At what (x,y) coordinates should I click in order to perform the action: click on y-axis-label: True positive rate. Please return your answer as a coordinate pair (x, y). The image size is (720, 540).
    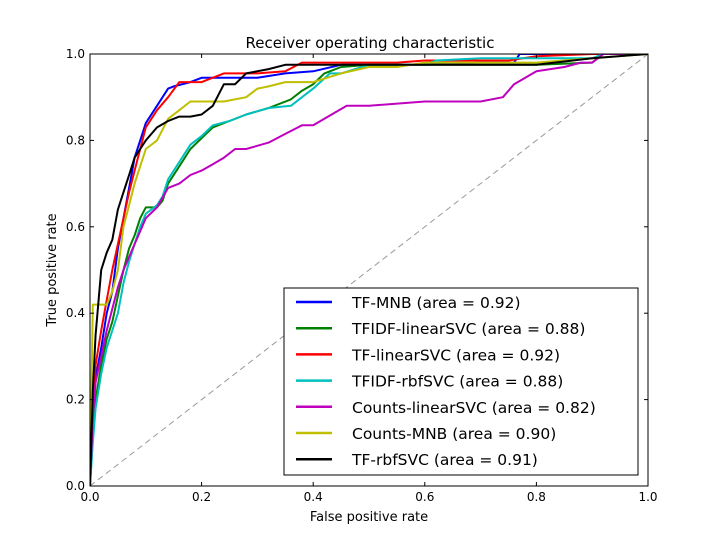
    Looking at the image, I should click on (52, 270).